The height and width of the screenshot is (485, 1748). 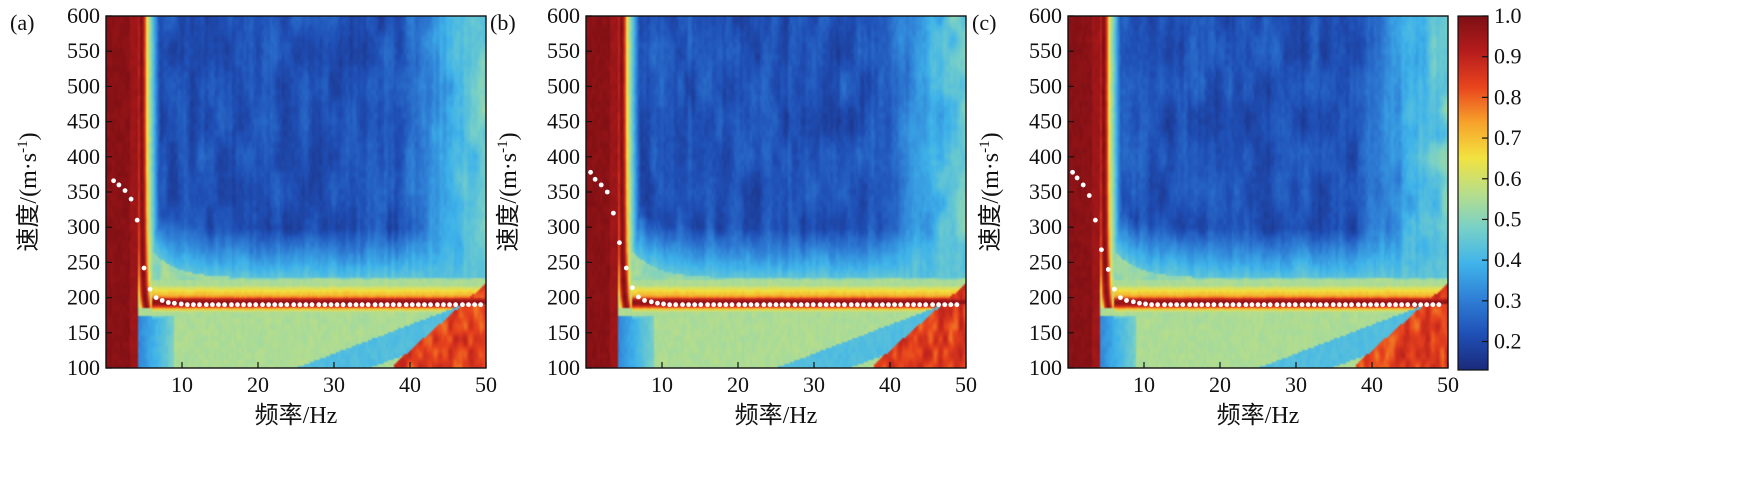 What do you see at coordinates (1448, 384) in the screenshot?
I see `x-tick-label: 50` at bounding box center [1448, 384].